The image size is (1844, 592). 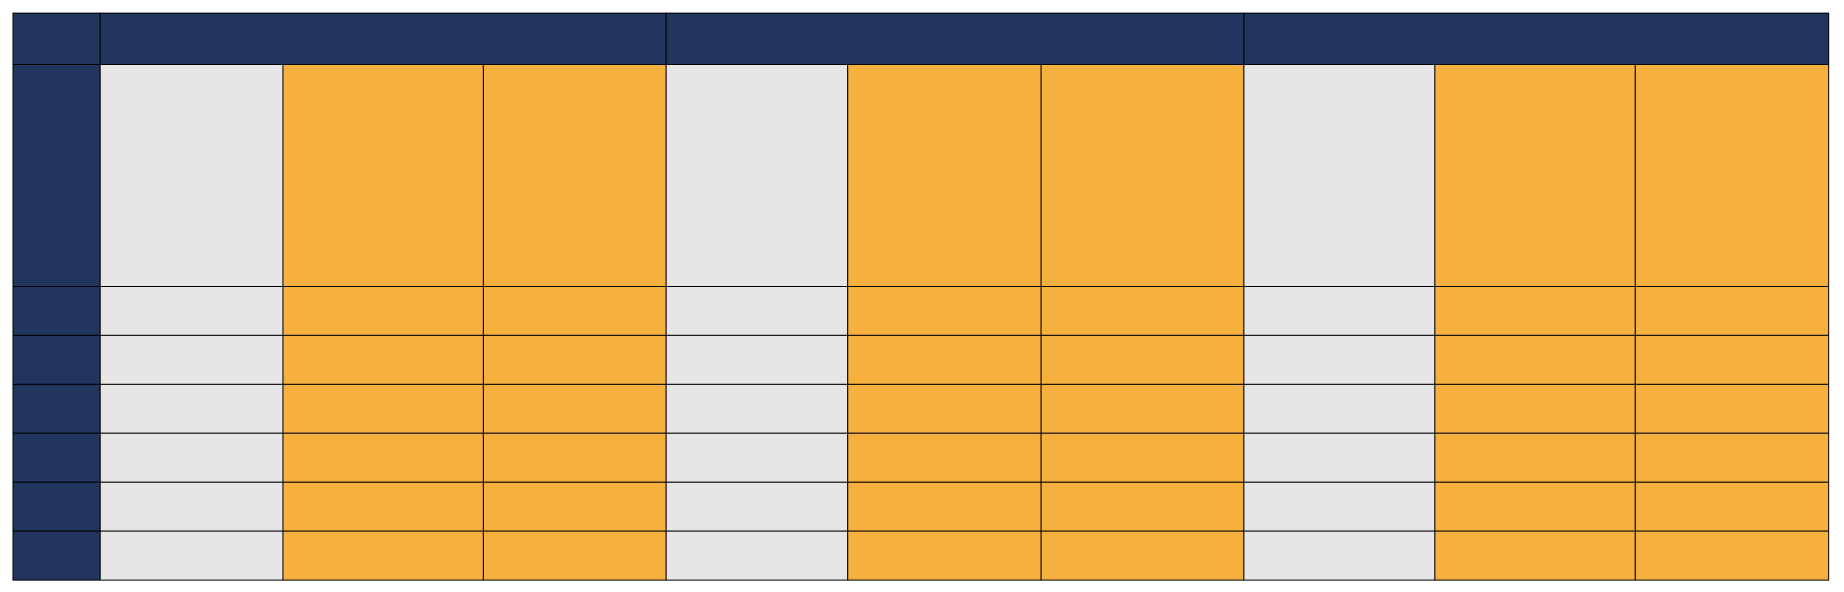 I want to click on header-corner, so click(x=56, y=38).